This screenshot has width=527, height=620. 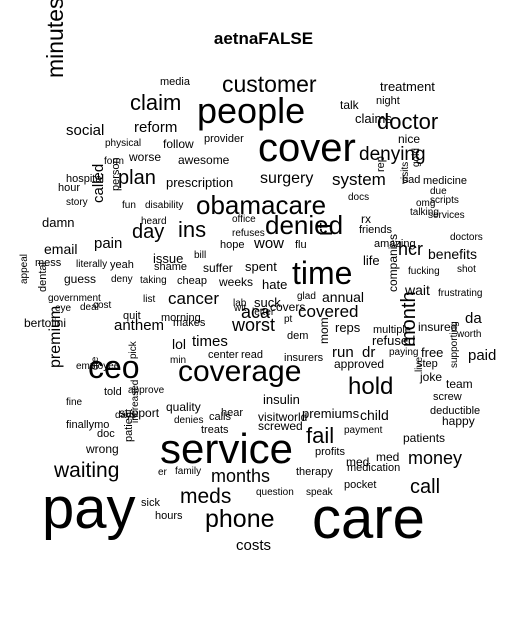 What do you see at coordinates (149, 299) in the screenshot?
I see `word-list: list` at bounding box center [149, 299].